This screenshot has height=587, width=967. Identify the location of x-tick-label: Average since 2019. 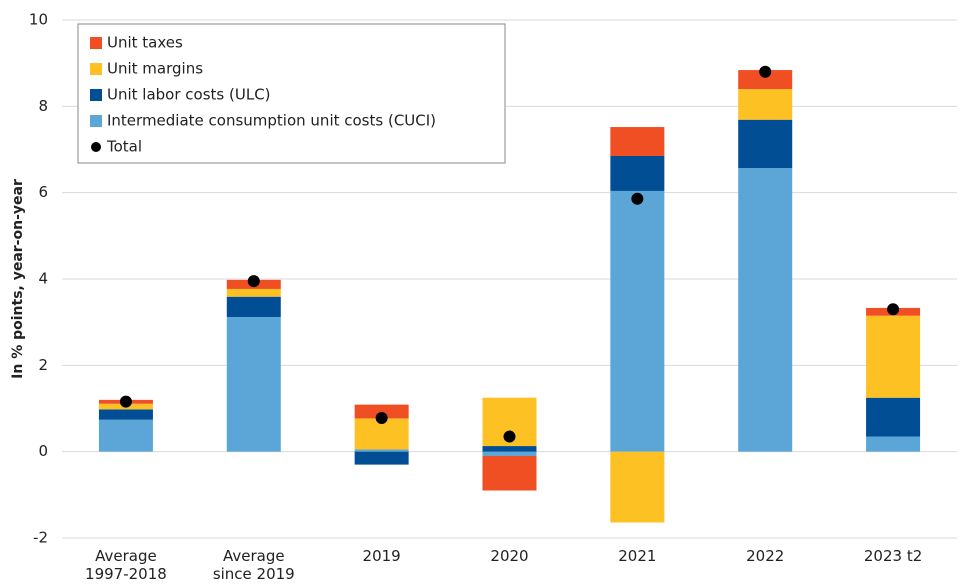
(254, 565).